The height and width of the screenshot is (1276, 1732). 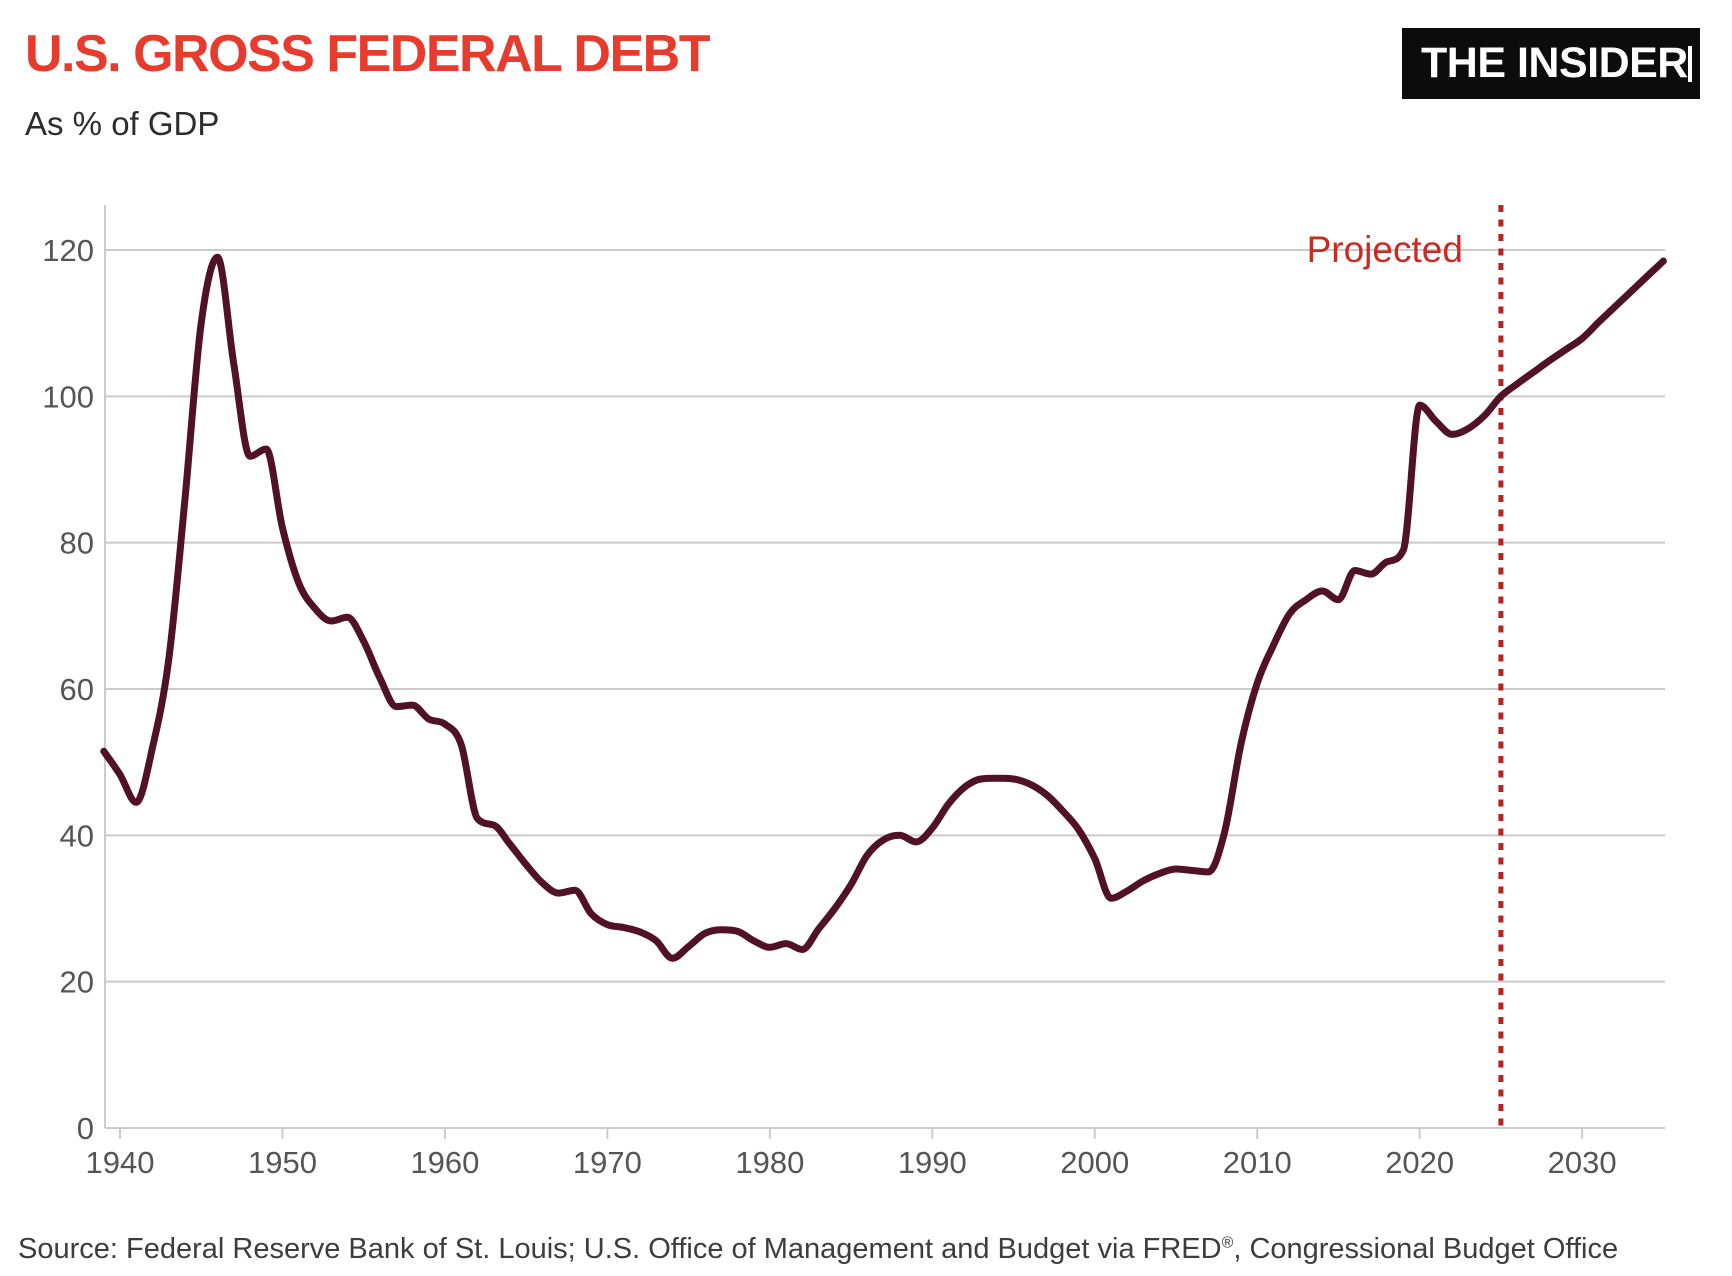 I want to click on source-registered-mark: ®, so click(x=1227, y=1243).